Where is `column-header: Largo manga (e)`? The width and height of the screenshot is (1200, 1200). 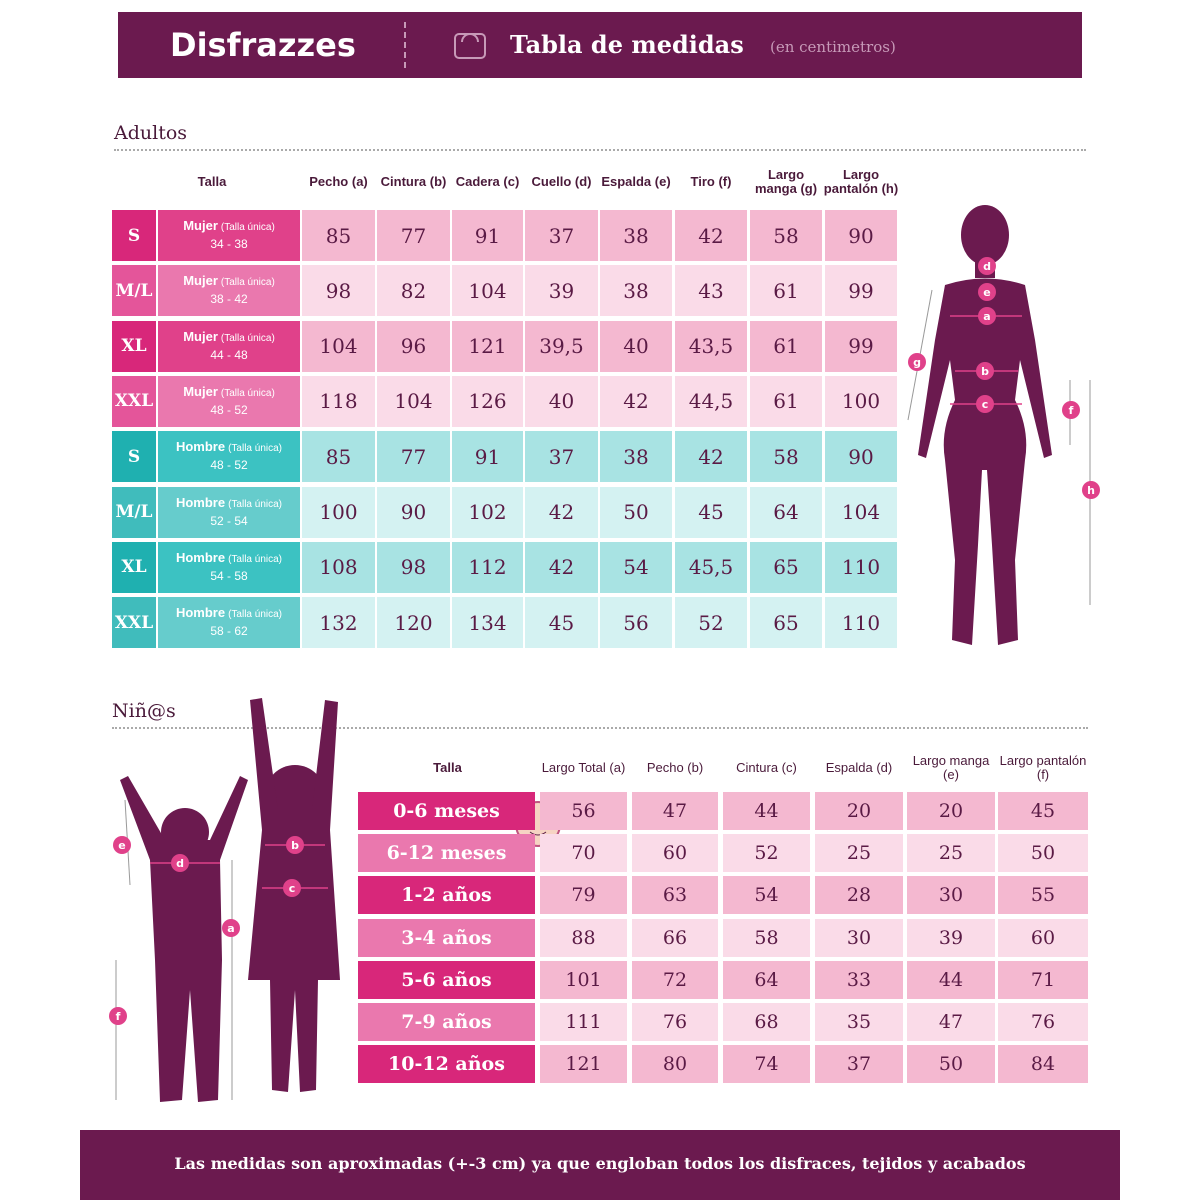
column-header: Largo manga (e) is located at coordinates (951, 767).